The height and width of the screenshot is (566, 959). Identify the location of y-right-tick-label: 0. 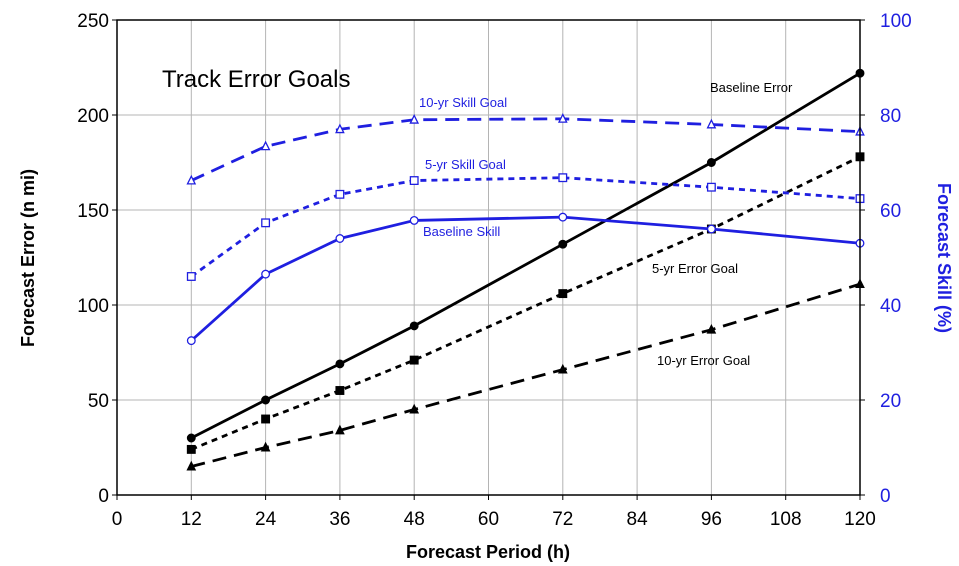
(885, 496).